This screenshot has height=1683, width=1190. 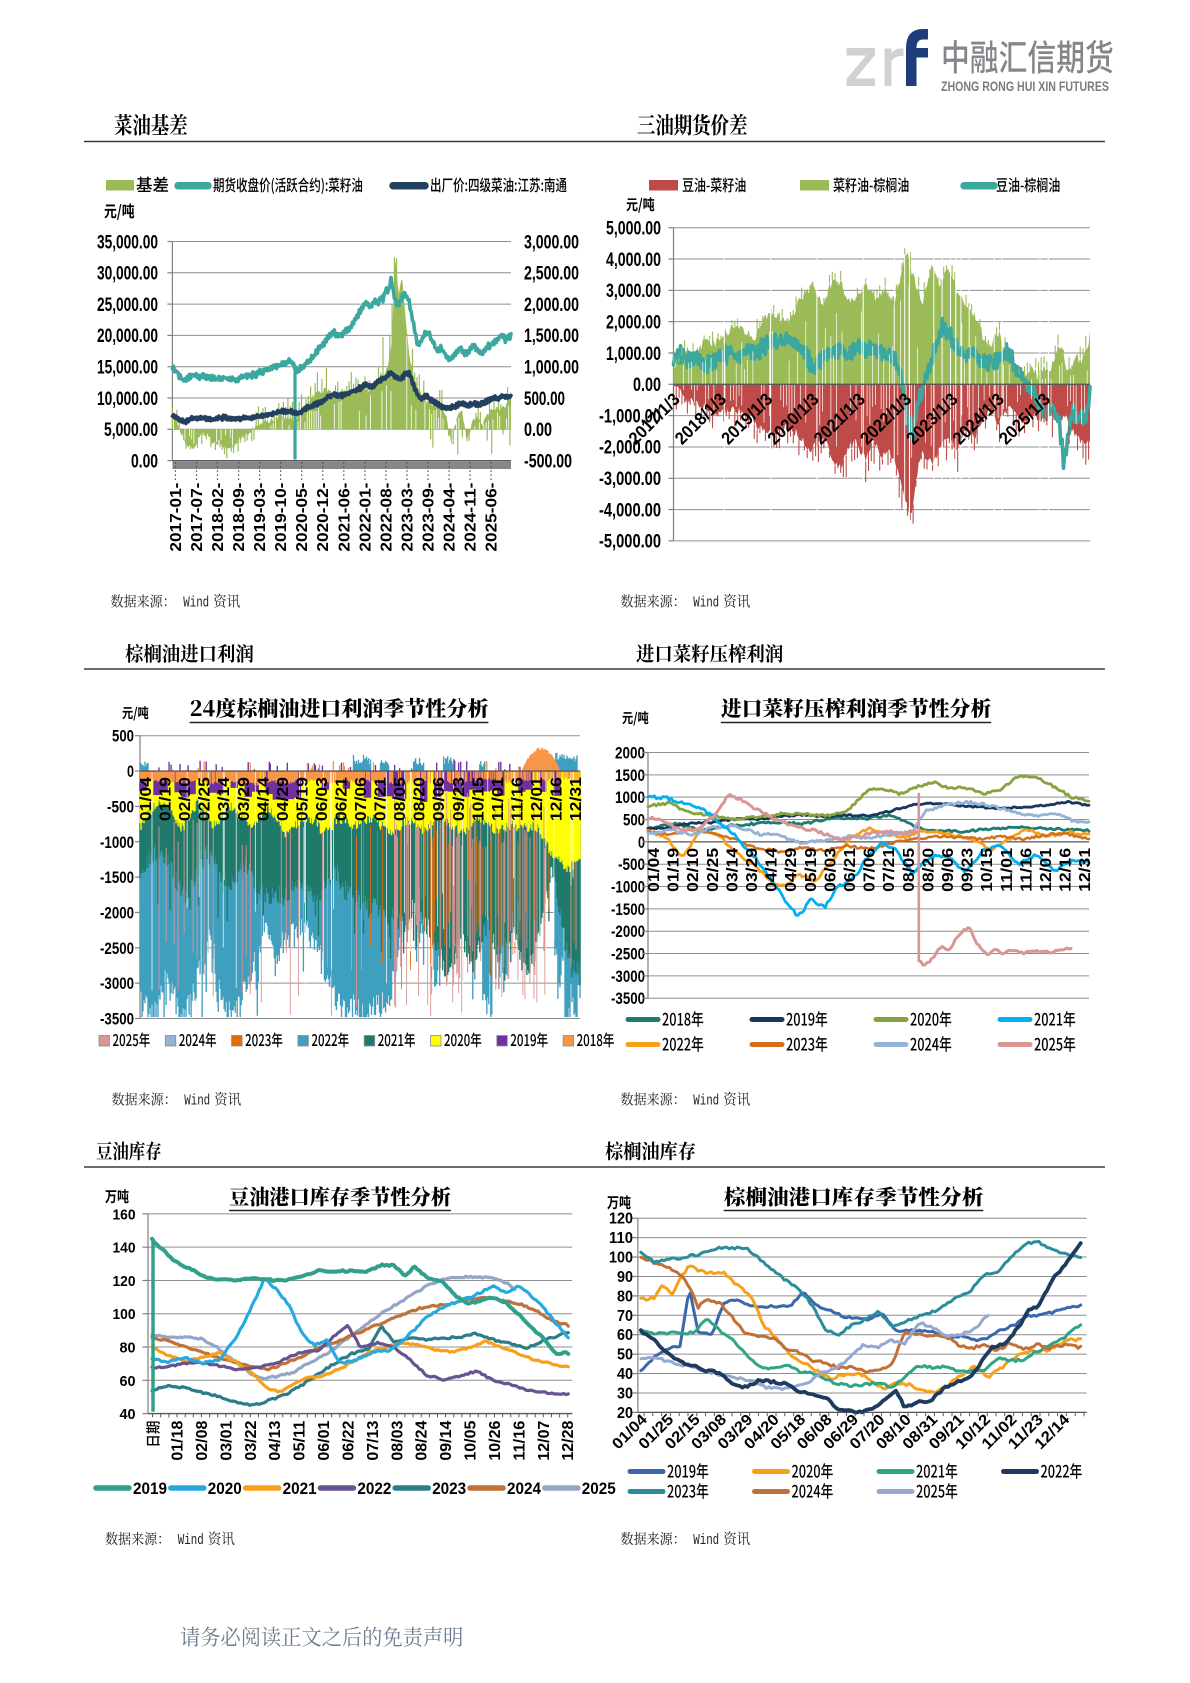 What do you see at coordinates (524, 1488) in the screenshot?
I see `svg-text: 2024` at bounding box center [524, 1488].